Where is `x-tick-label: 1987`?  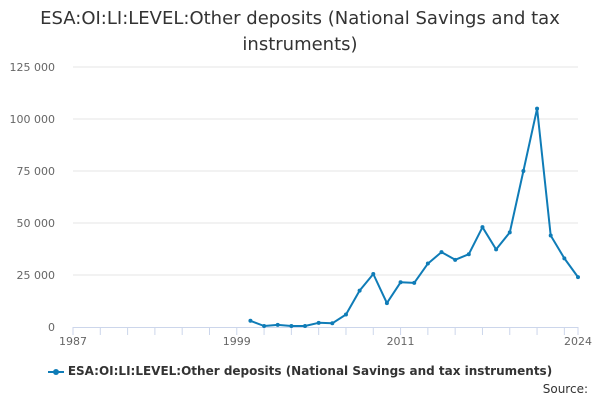
x-tick-label: 1987 is located at coordinates (73, 341).